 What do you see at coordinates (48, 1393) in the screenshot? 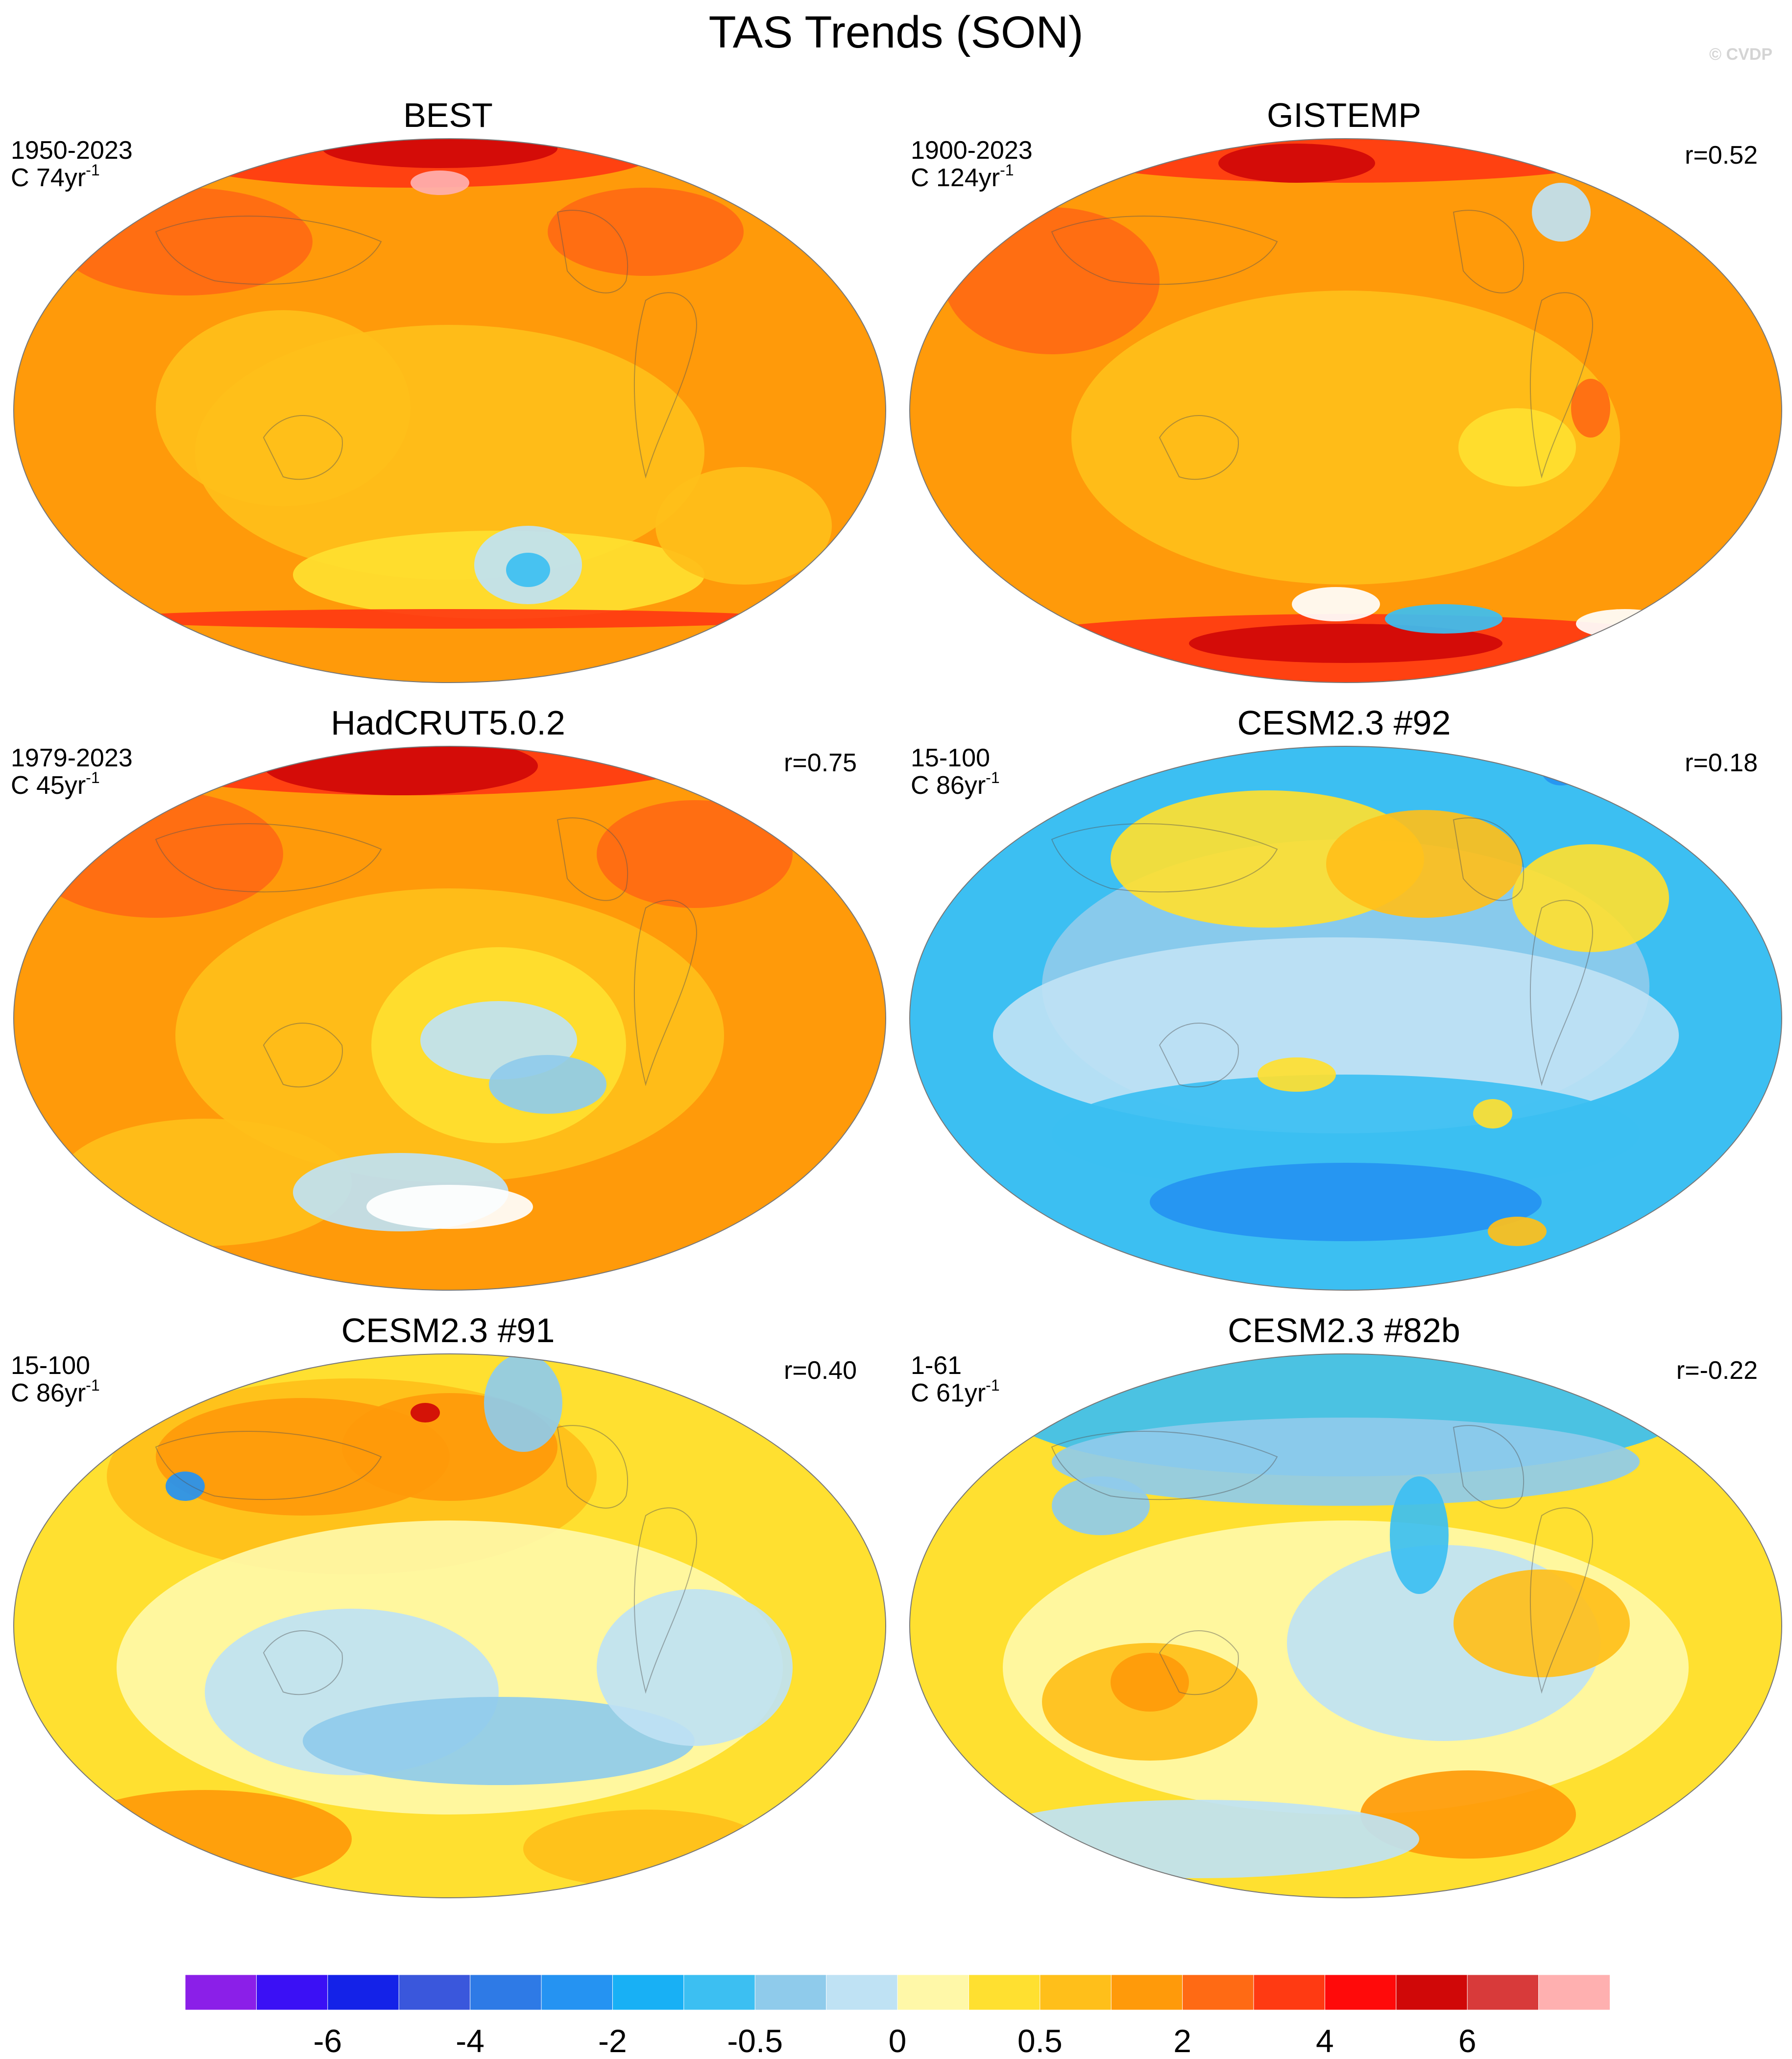
I see `panel-units: C 86yr` at bounding box center [48, 1393].